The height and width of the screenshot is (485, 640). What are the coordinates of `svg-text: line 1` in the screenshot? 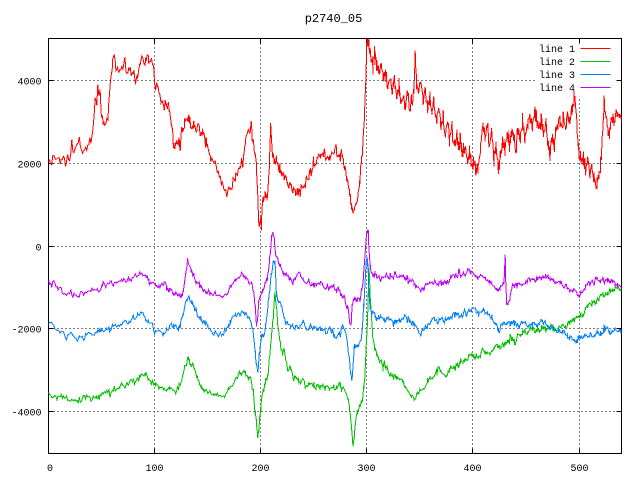 It's located at (557, 50).